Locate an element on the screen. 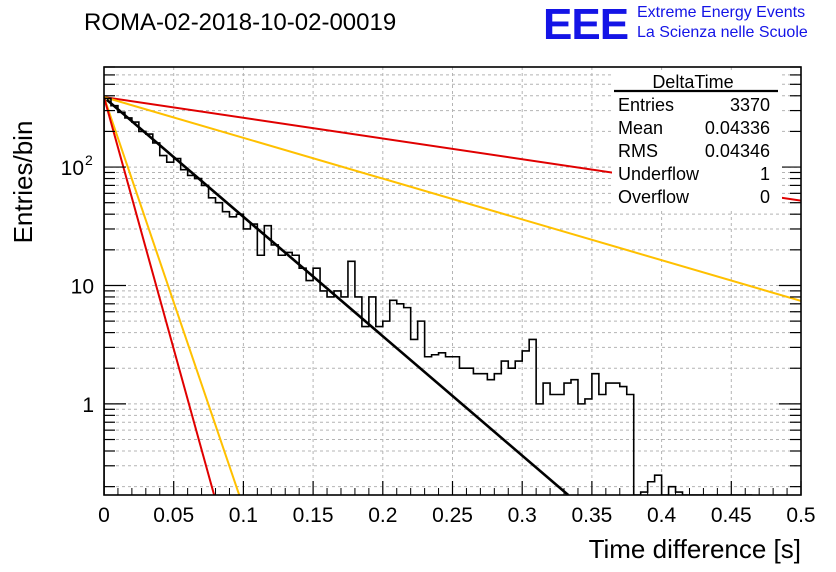 This screenshot has height=572, width=836. x-tick-label: 0.4 is located at coordinates (662, 515).